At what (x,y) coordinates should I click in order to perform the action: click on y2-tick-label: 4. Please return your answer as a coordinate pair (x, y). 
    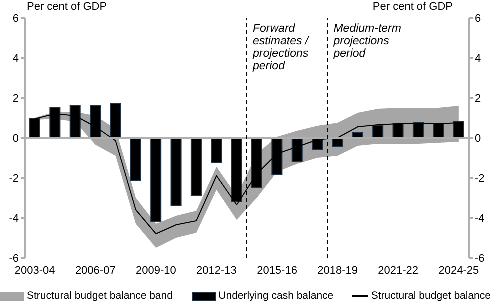
    Looking at the image, I should click on (478, 58).